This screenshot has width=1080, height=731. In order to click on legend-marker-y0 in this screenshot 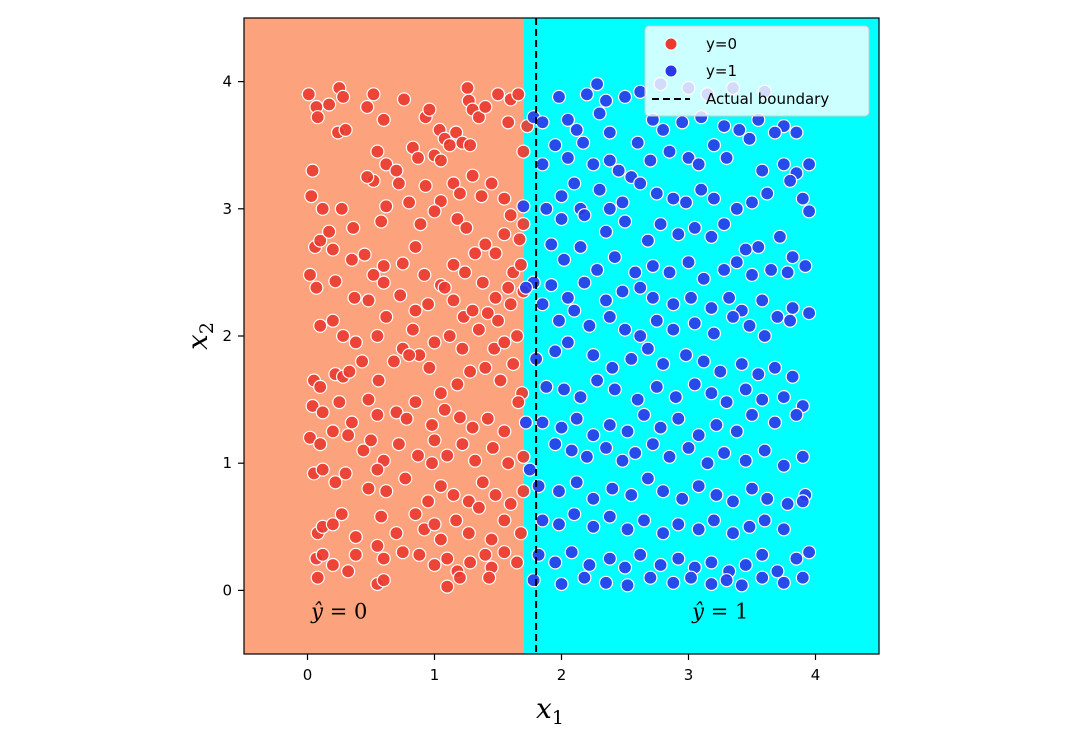, I will do `click(671, 44)`.